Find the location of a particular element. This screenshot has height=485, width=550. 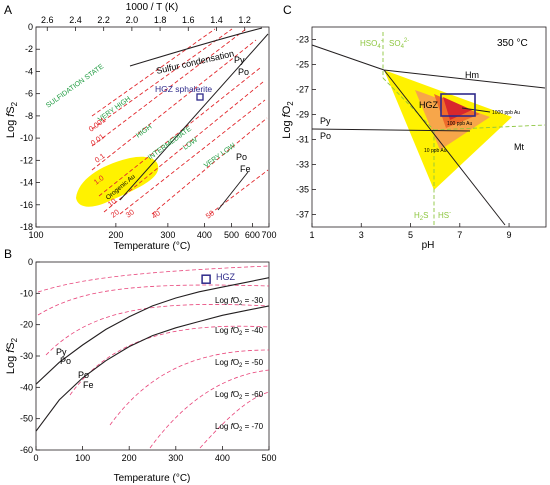

y-tick-label-b: -60 is located at coordinates (26, 450).